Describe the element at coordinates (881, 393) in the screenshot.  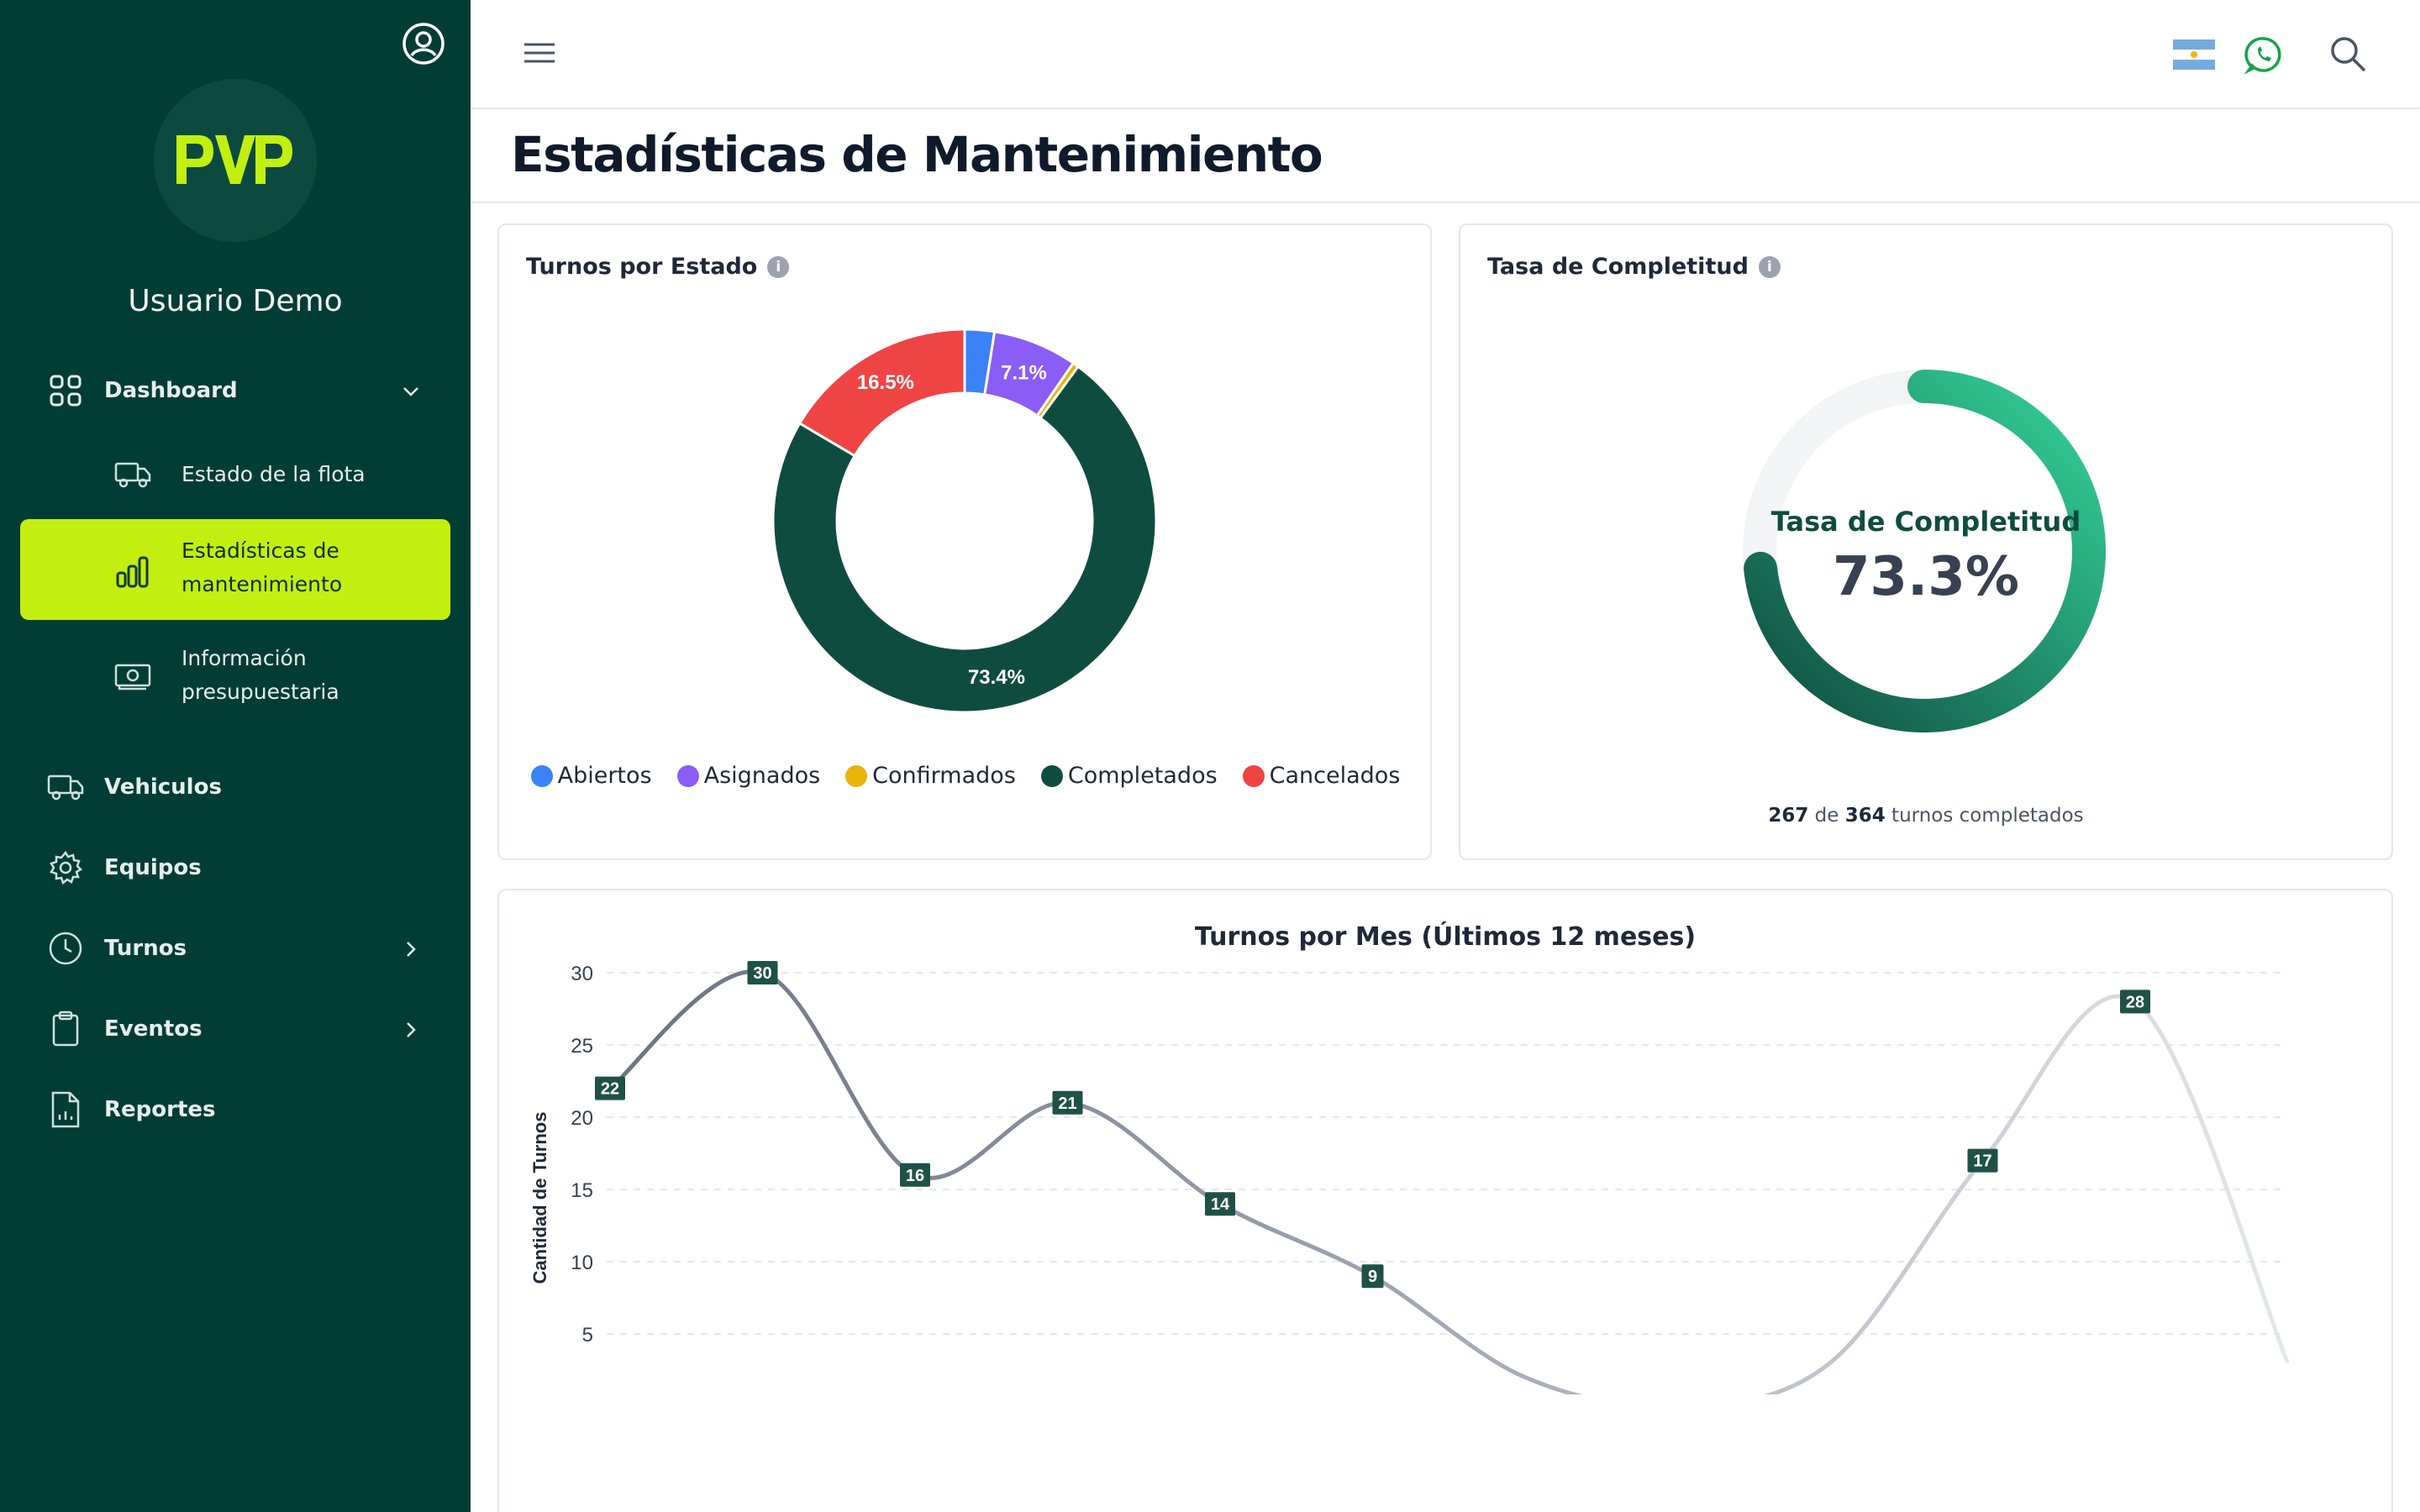
I see `donut-slice-cancelados` at that location.